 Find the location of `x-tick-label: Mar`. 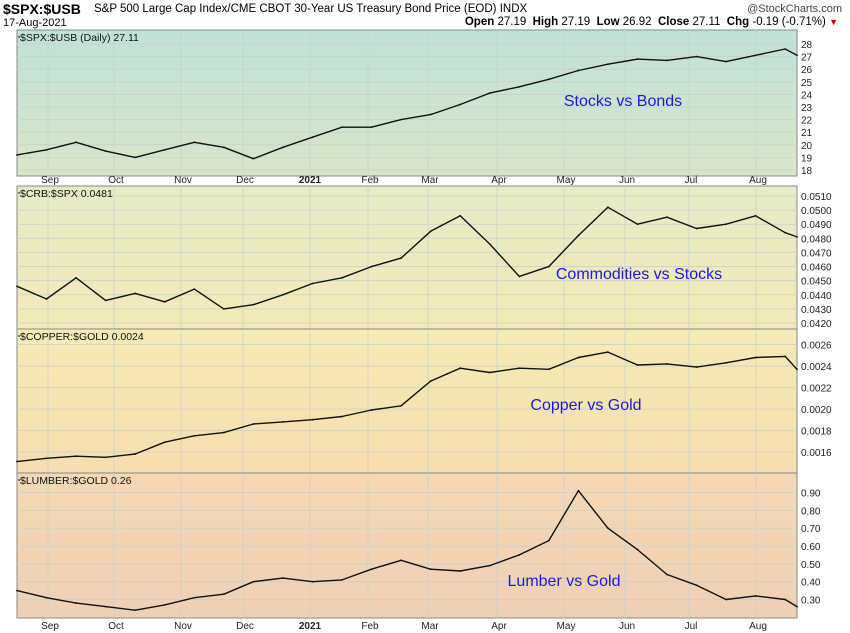

x-tick-label: Mar is located at coordinates (430, 180).